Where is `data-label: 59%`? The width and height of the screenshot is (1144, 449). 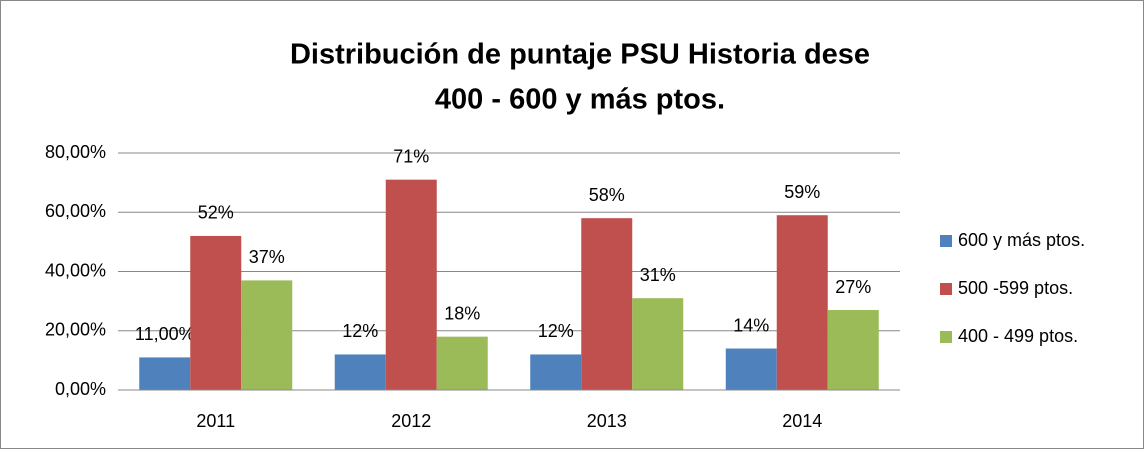
data-label: 59% is located at coordinates (802, 192).